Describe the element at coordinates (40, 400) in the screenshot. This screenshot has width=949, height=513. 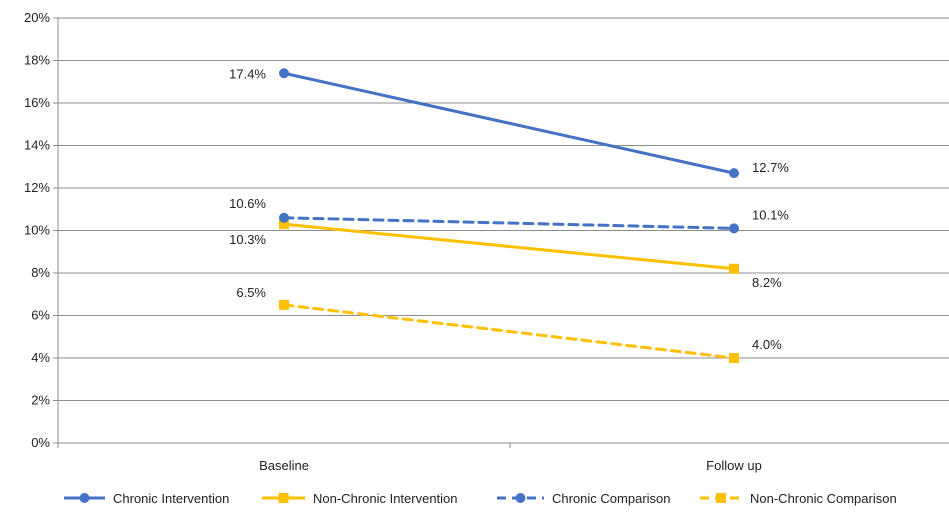
I see `y-tick-label: 2%` at that location.